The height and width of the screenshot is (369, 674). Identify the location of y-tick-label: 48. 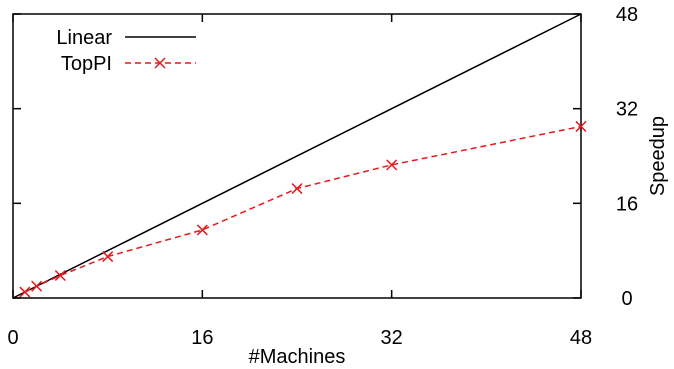
(627, 15).